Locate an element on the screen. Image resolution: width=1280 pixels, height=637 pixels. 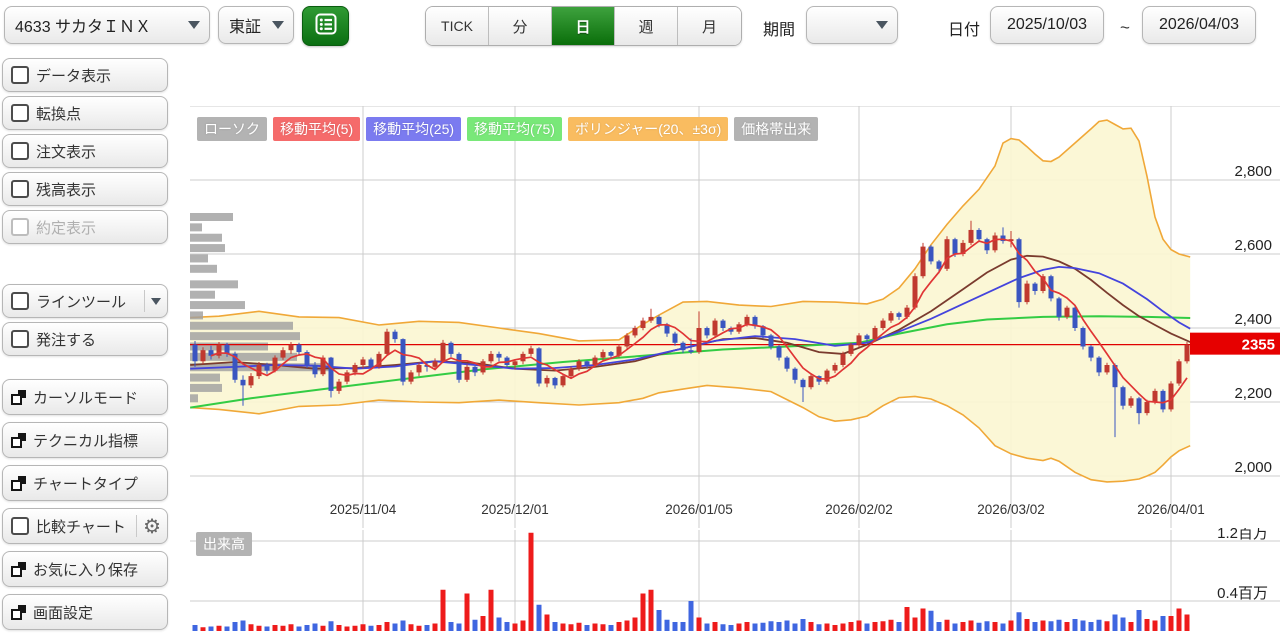
sidebar-item-label: テクニカル指標 is located at coordinates (86, 441).